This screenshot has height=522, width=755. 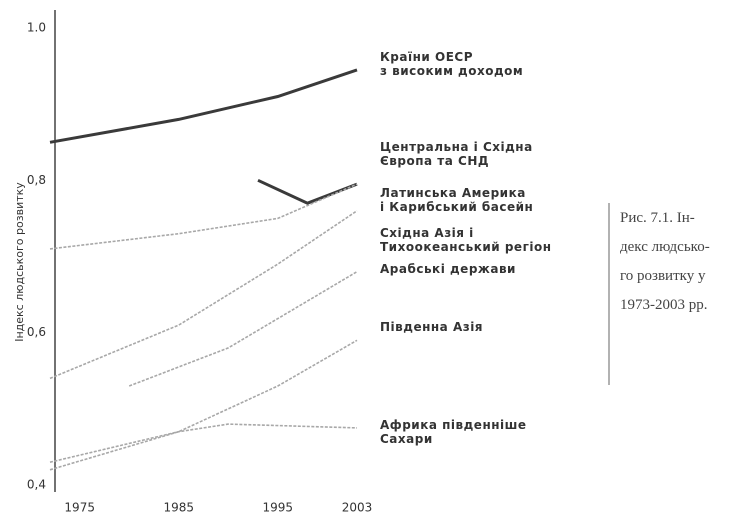 What do you see at coordinates (36, 28) in the screenshot?
I see `y-tick-label: 1.0` at bounding box center [36, 28].